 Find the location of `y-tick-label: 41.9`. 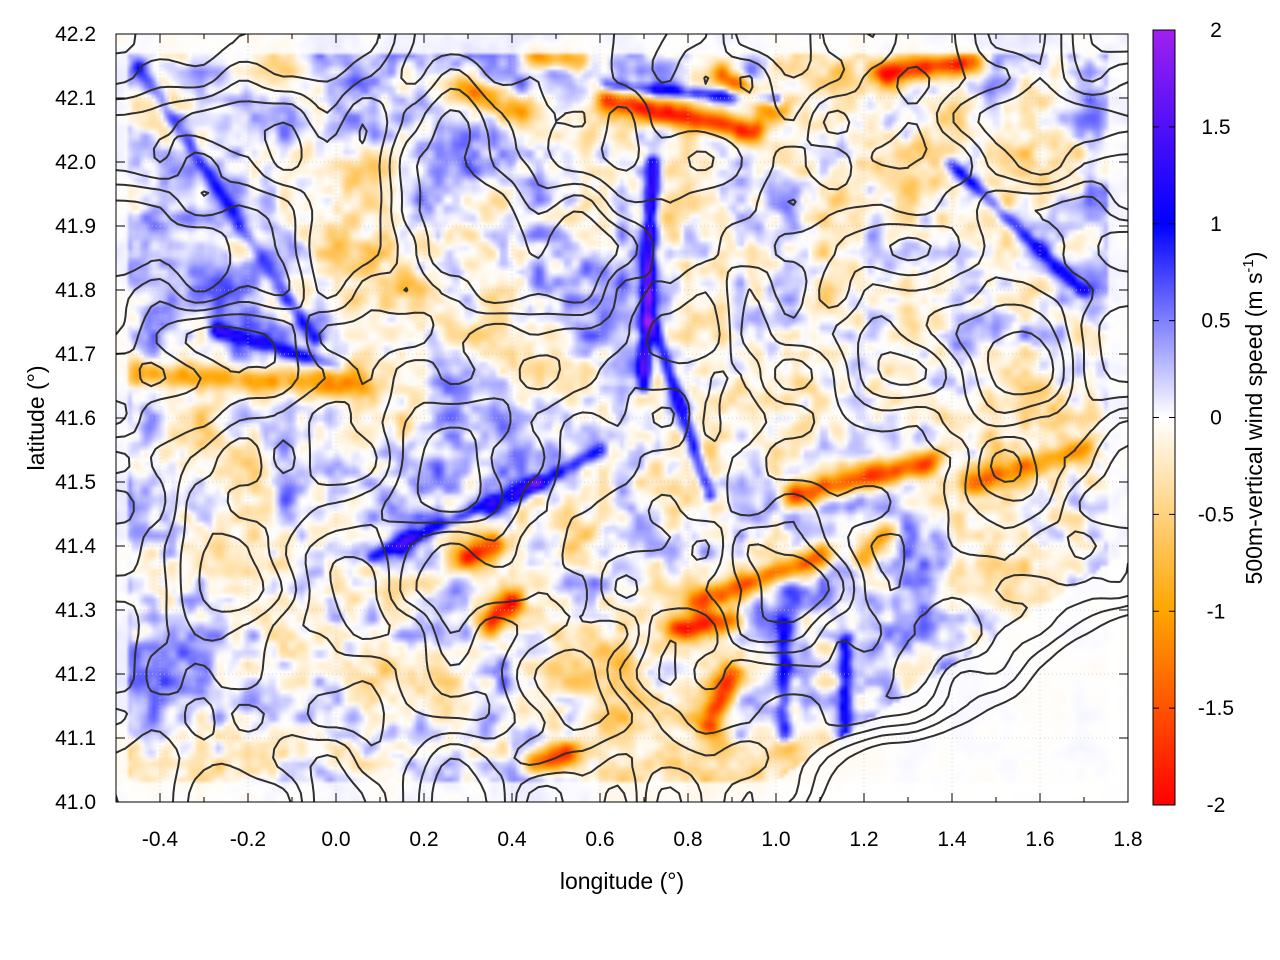

y-tick-label: 41.9 is located at coordinates (75, 226).